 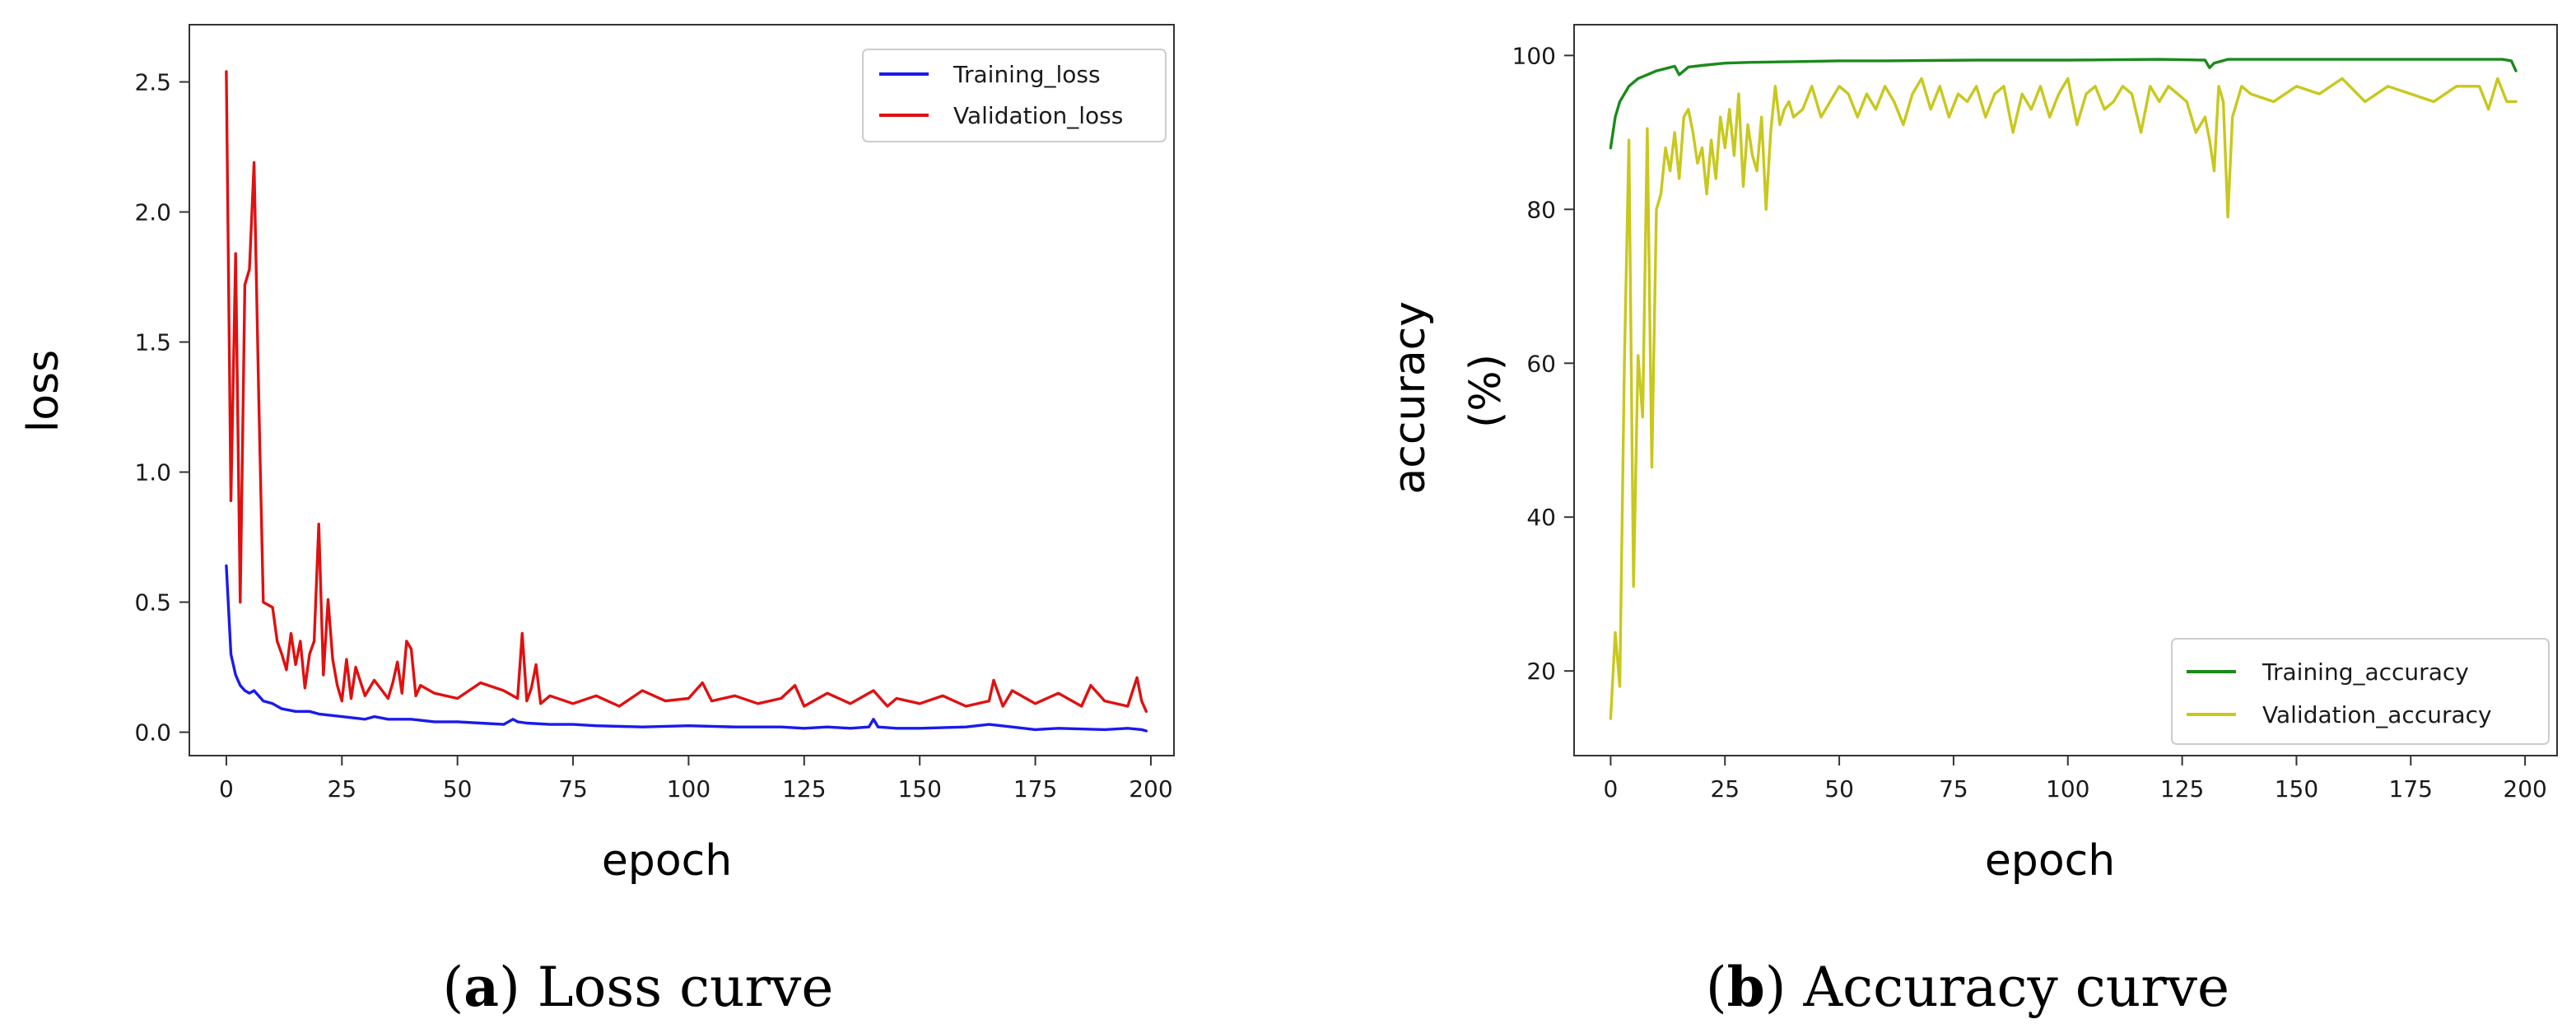 I want to click on y-tick-label: 40, so click(x=1541, y=518).